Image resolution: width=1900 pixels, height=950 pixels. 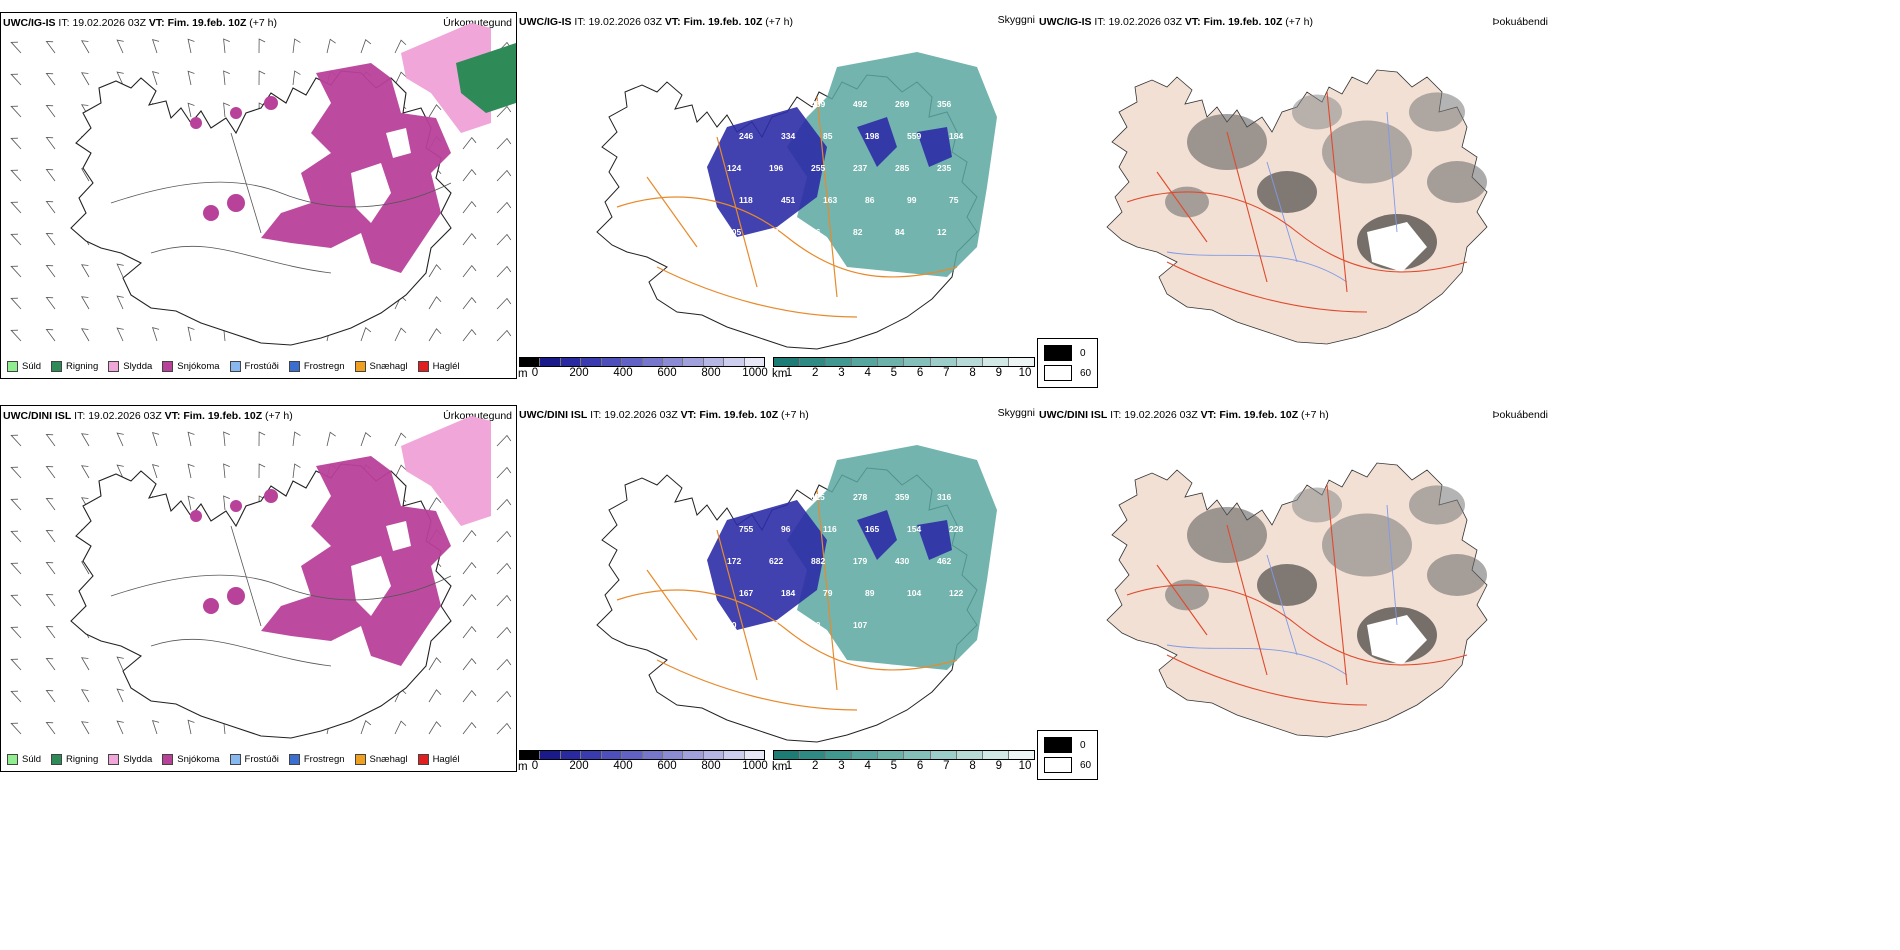 I want to click on colorbar-tick: 2, so click(x=815, y=373).